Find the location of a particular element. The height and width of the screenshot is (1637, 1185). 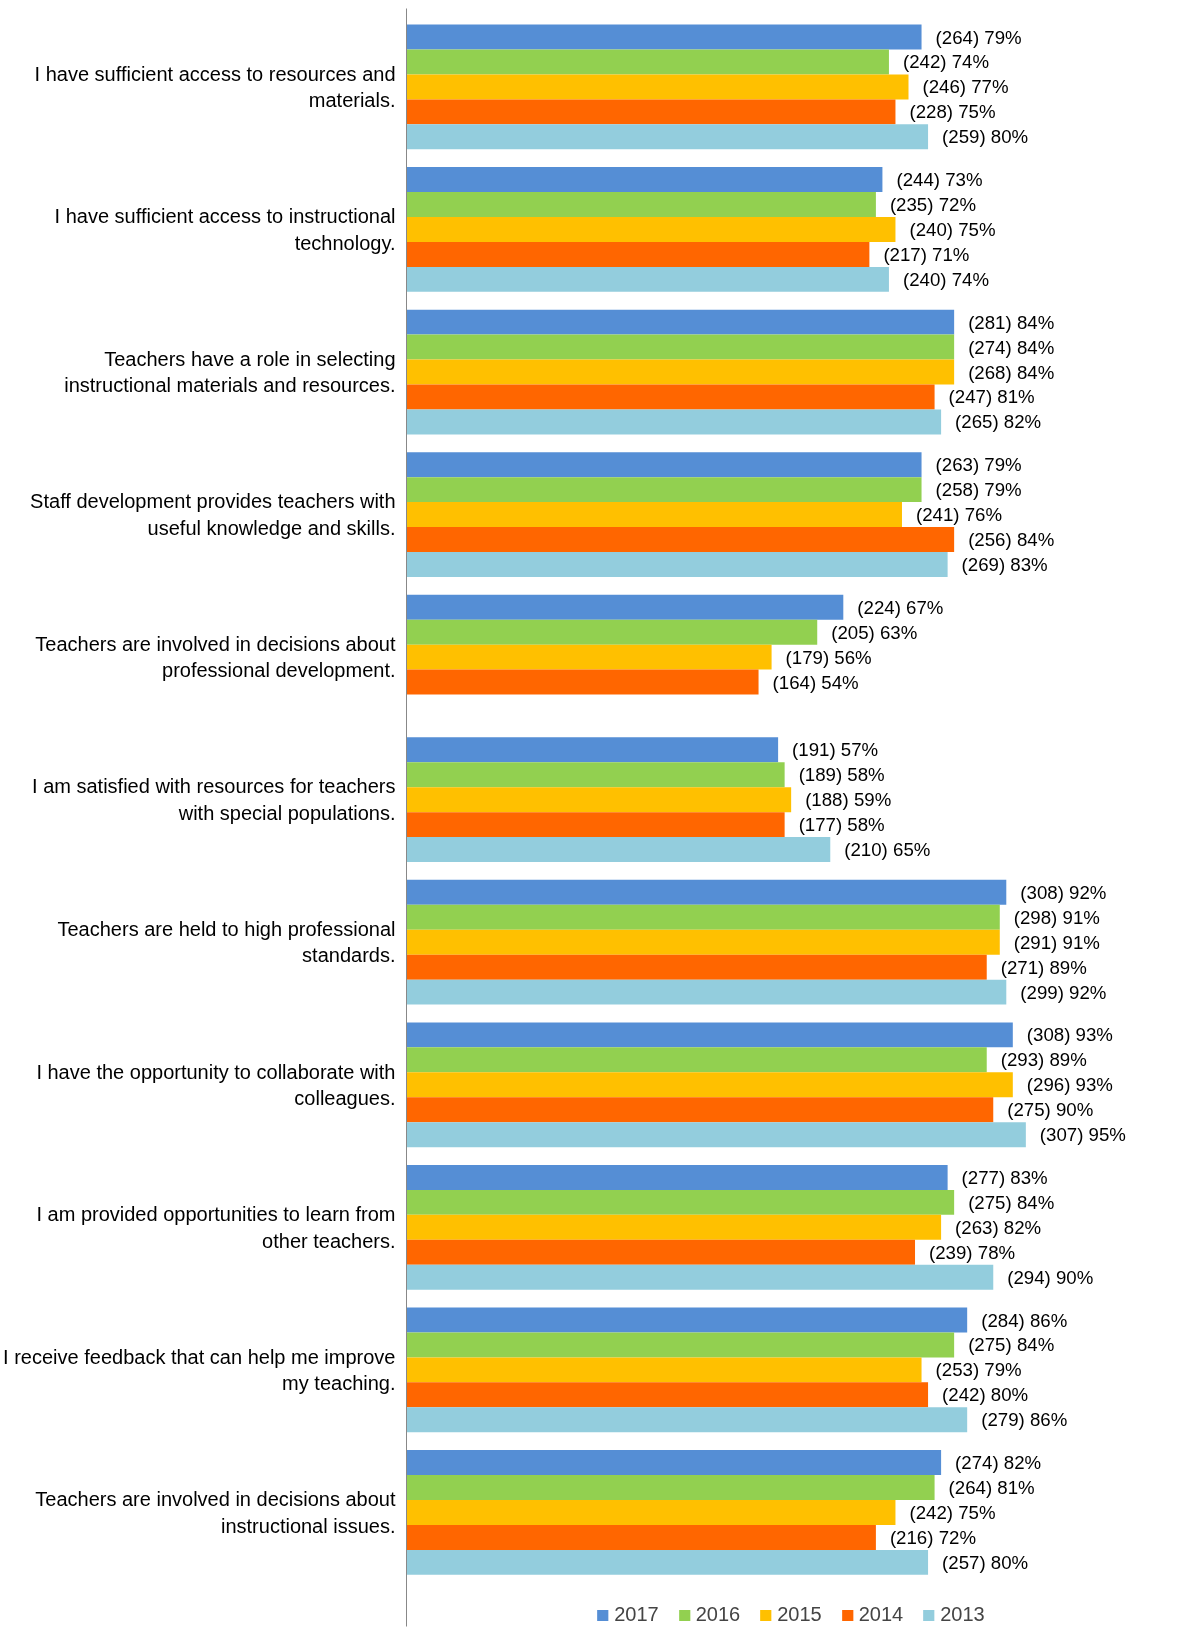

data-label: (257) 80% is located at coordinates (985, 1562).